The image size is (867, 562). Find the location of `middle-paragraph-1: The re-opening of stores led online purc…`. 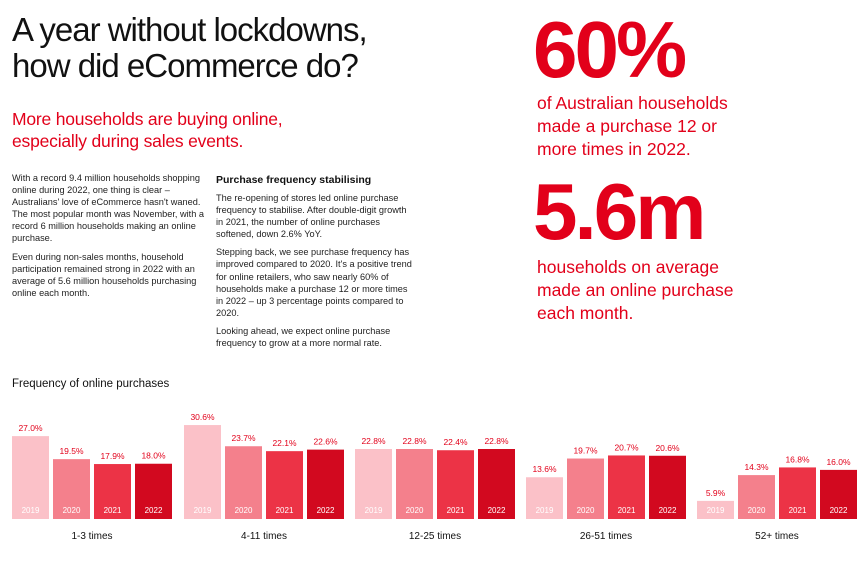

middle-paragraph-1: The re-opening of stores led online purc… is located at coordinates (311, 216).